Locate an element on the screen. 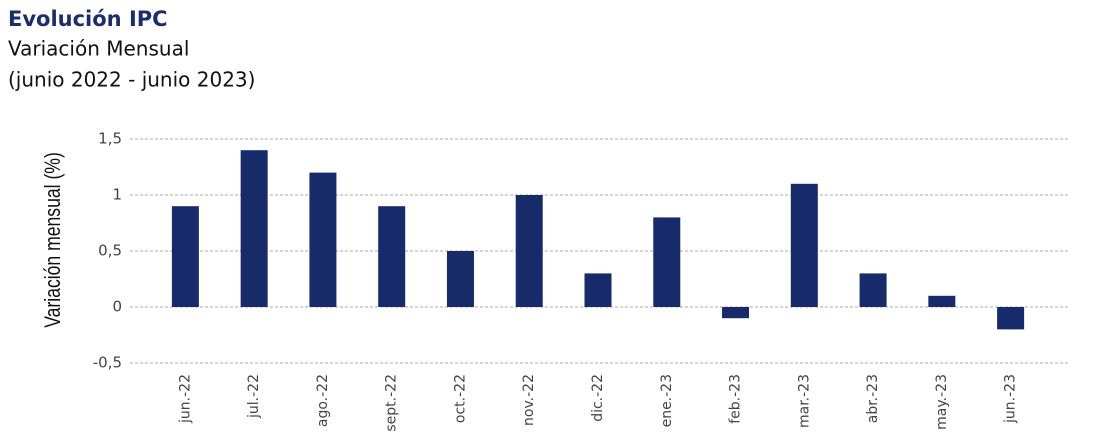 This screenshot has height=447, width=1097. x-tick-label: dic.-22 is located at coordinates (598, 398).